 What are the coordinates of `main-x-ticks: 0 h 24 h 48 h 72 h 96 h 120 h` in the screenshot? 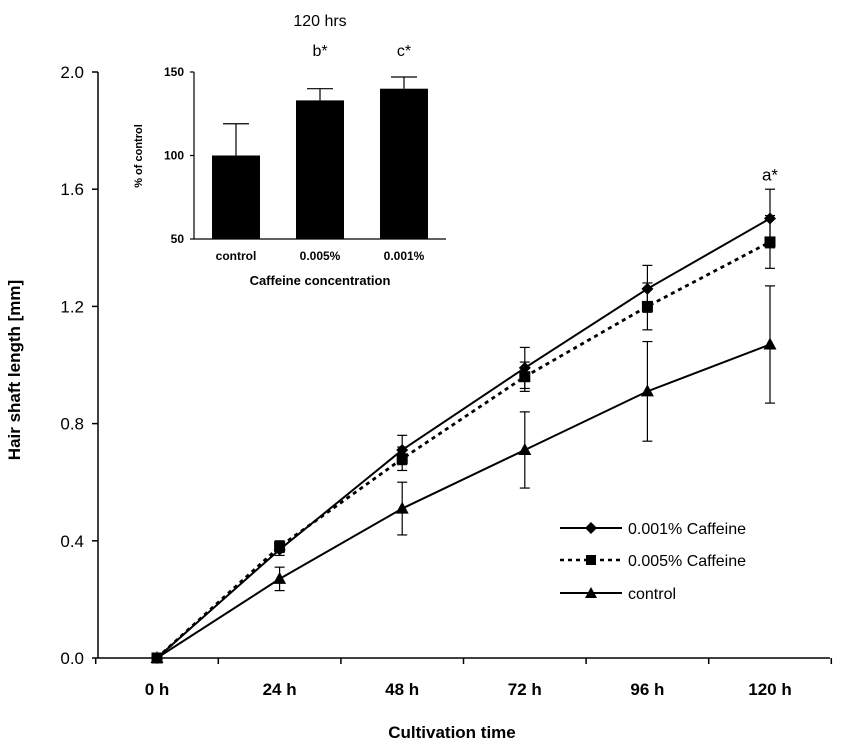 It's located at (463, 678).